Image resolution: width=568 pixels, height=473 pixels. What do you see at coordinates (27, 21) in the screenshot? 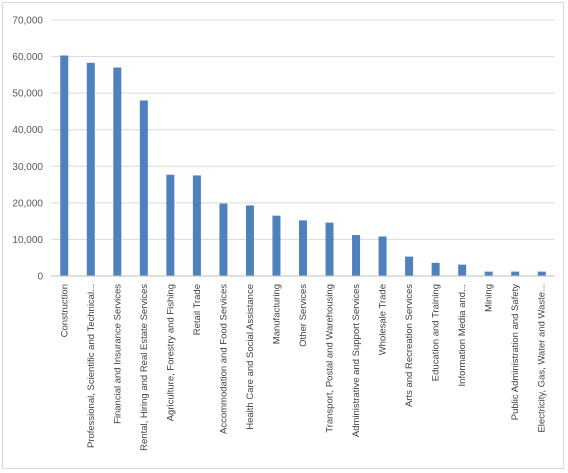
I see `y-tick-label: 70,000` at bounding box center [27, 21].